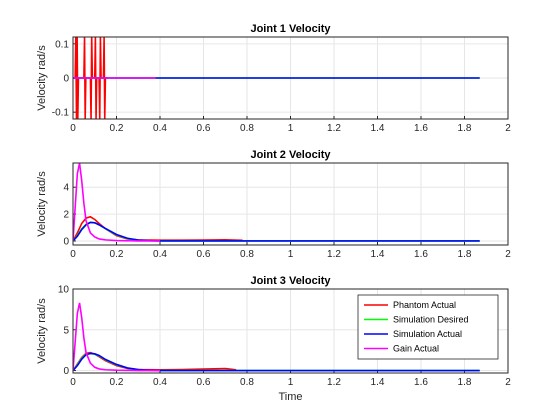  What do you see at coordinates (431, 320) in the screenshot?
I see `legend-label: Simulation Desired` at bounding box center [431, 320].